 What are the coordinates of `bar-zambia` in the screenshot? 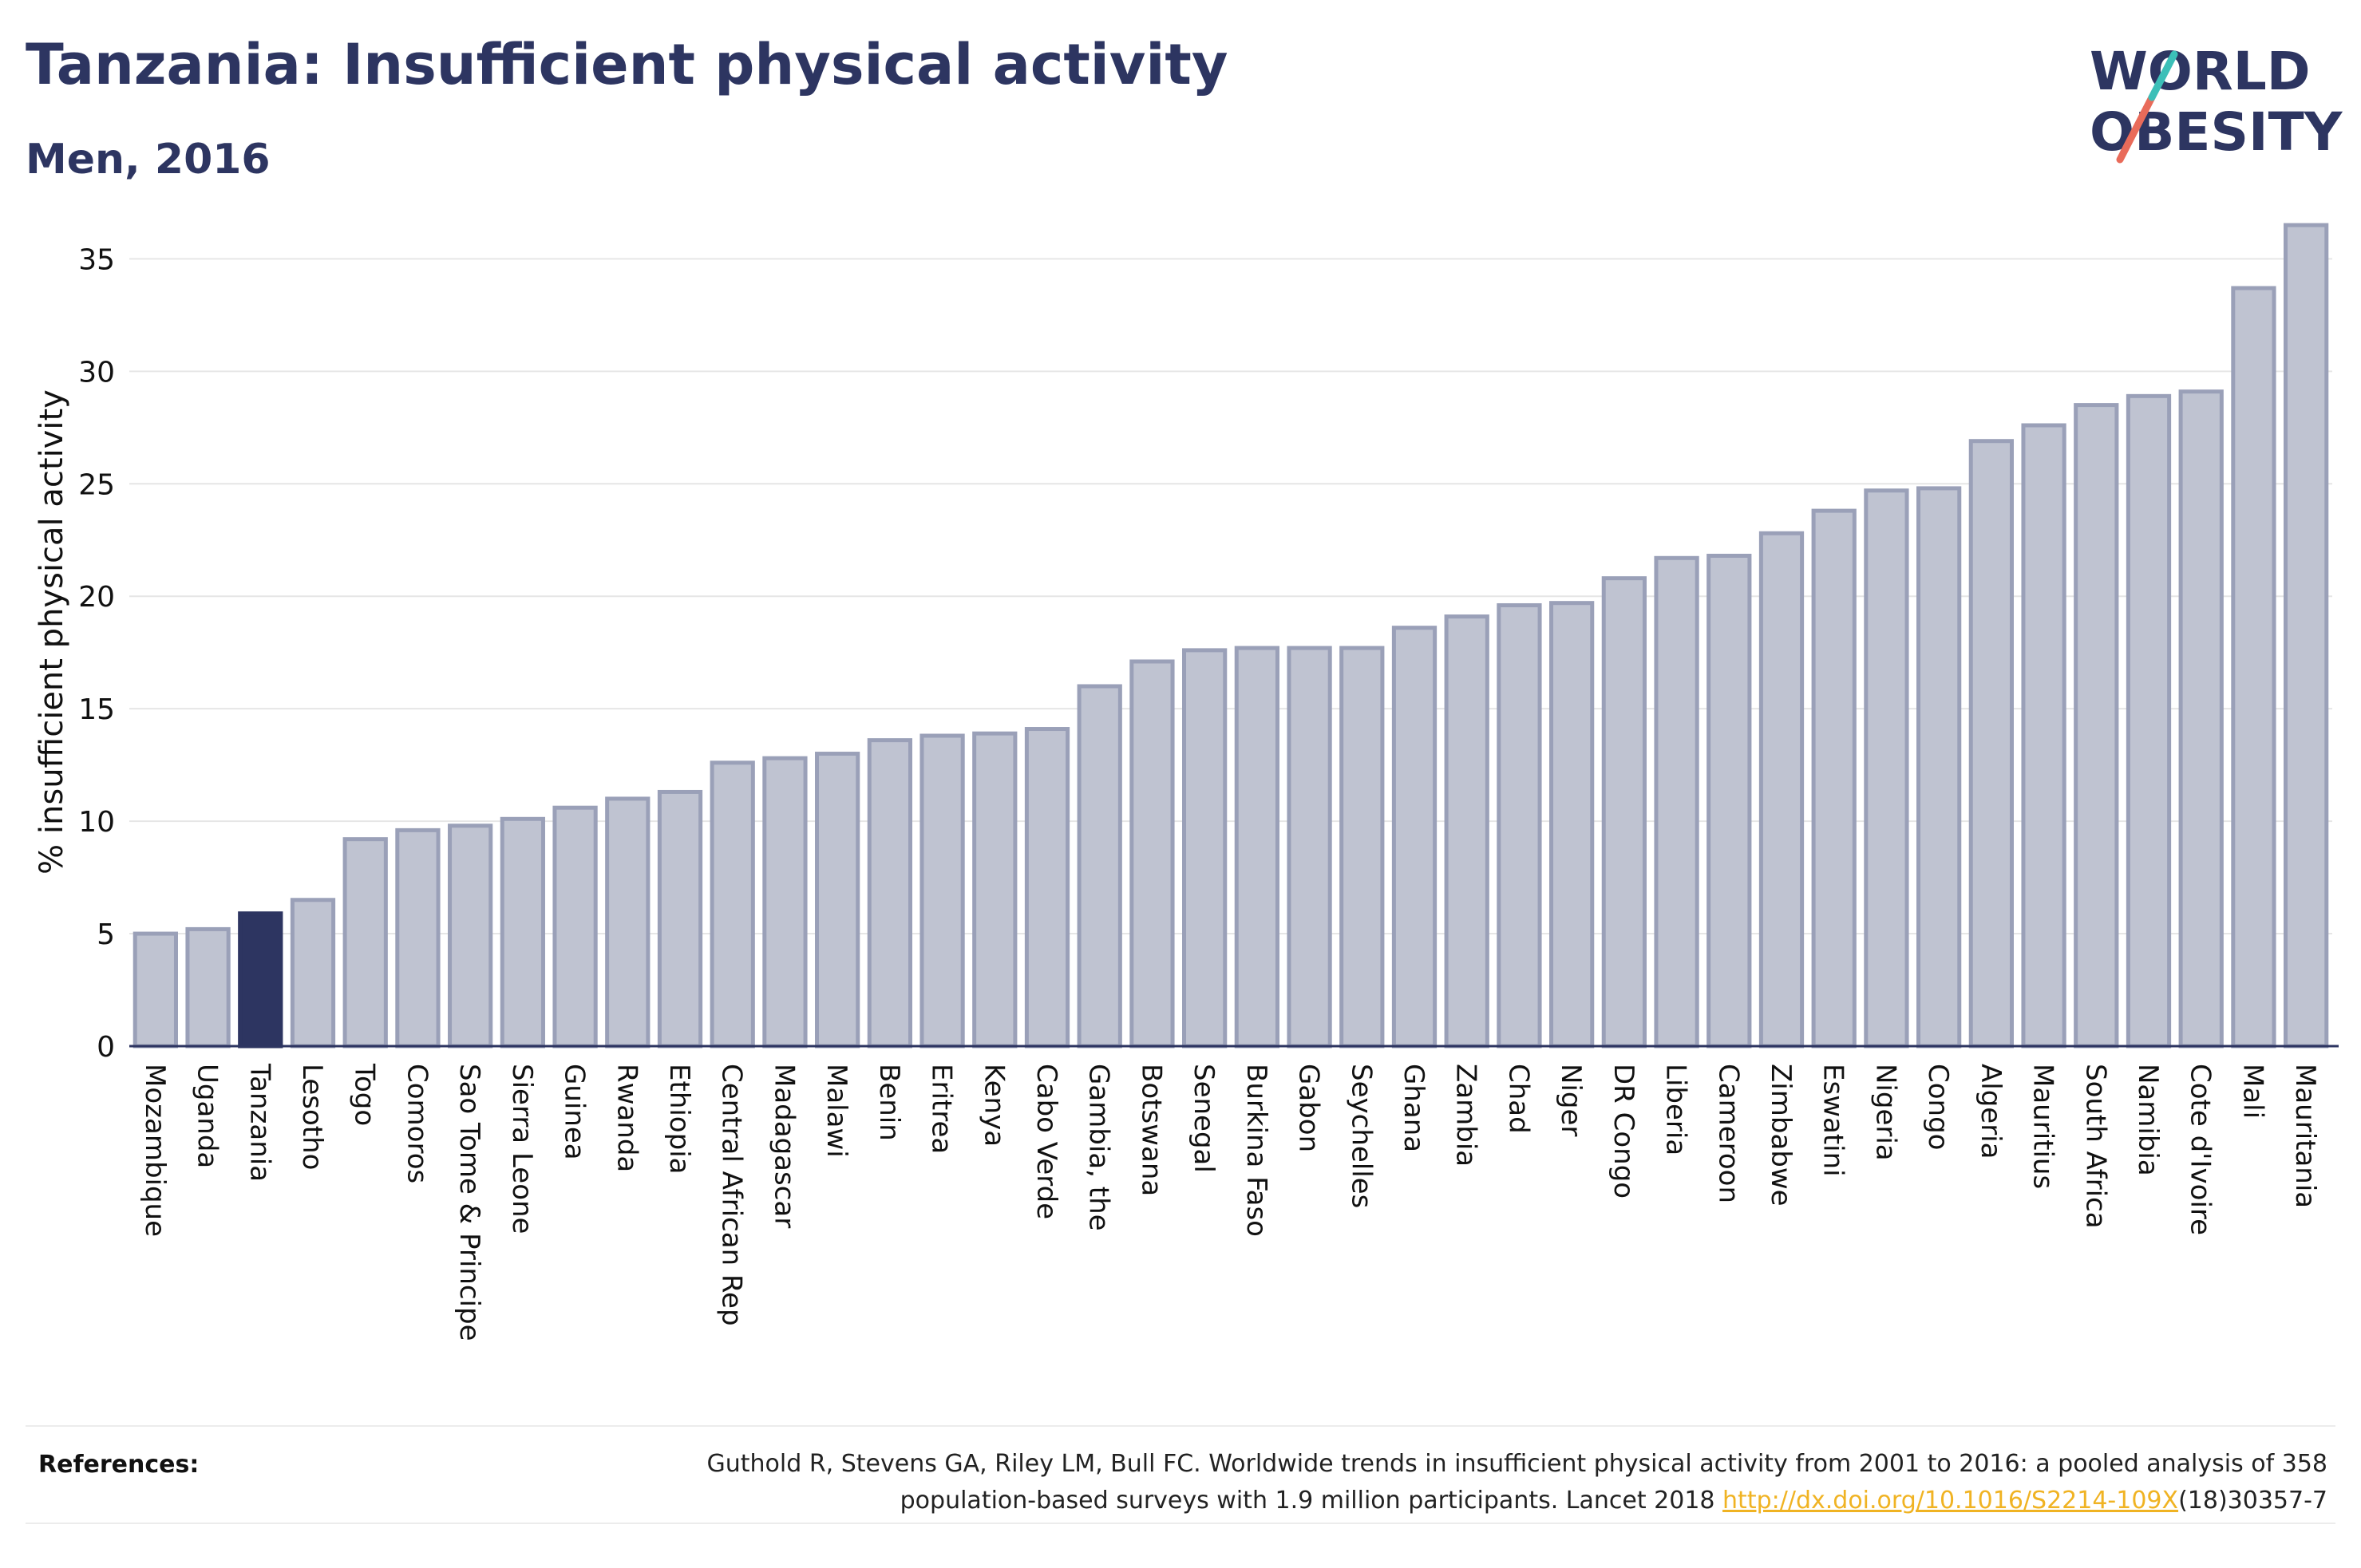 It's located at (1466, 831).